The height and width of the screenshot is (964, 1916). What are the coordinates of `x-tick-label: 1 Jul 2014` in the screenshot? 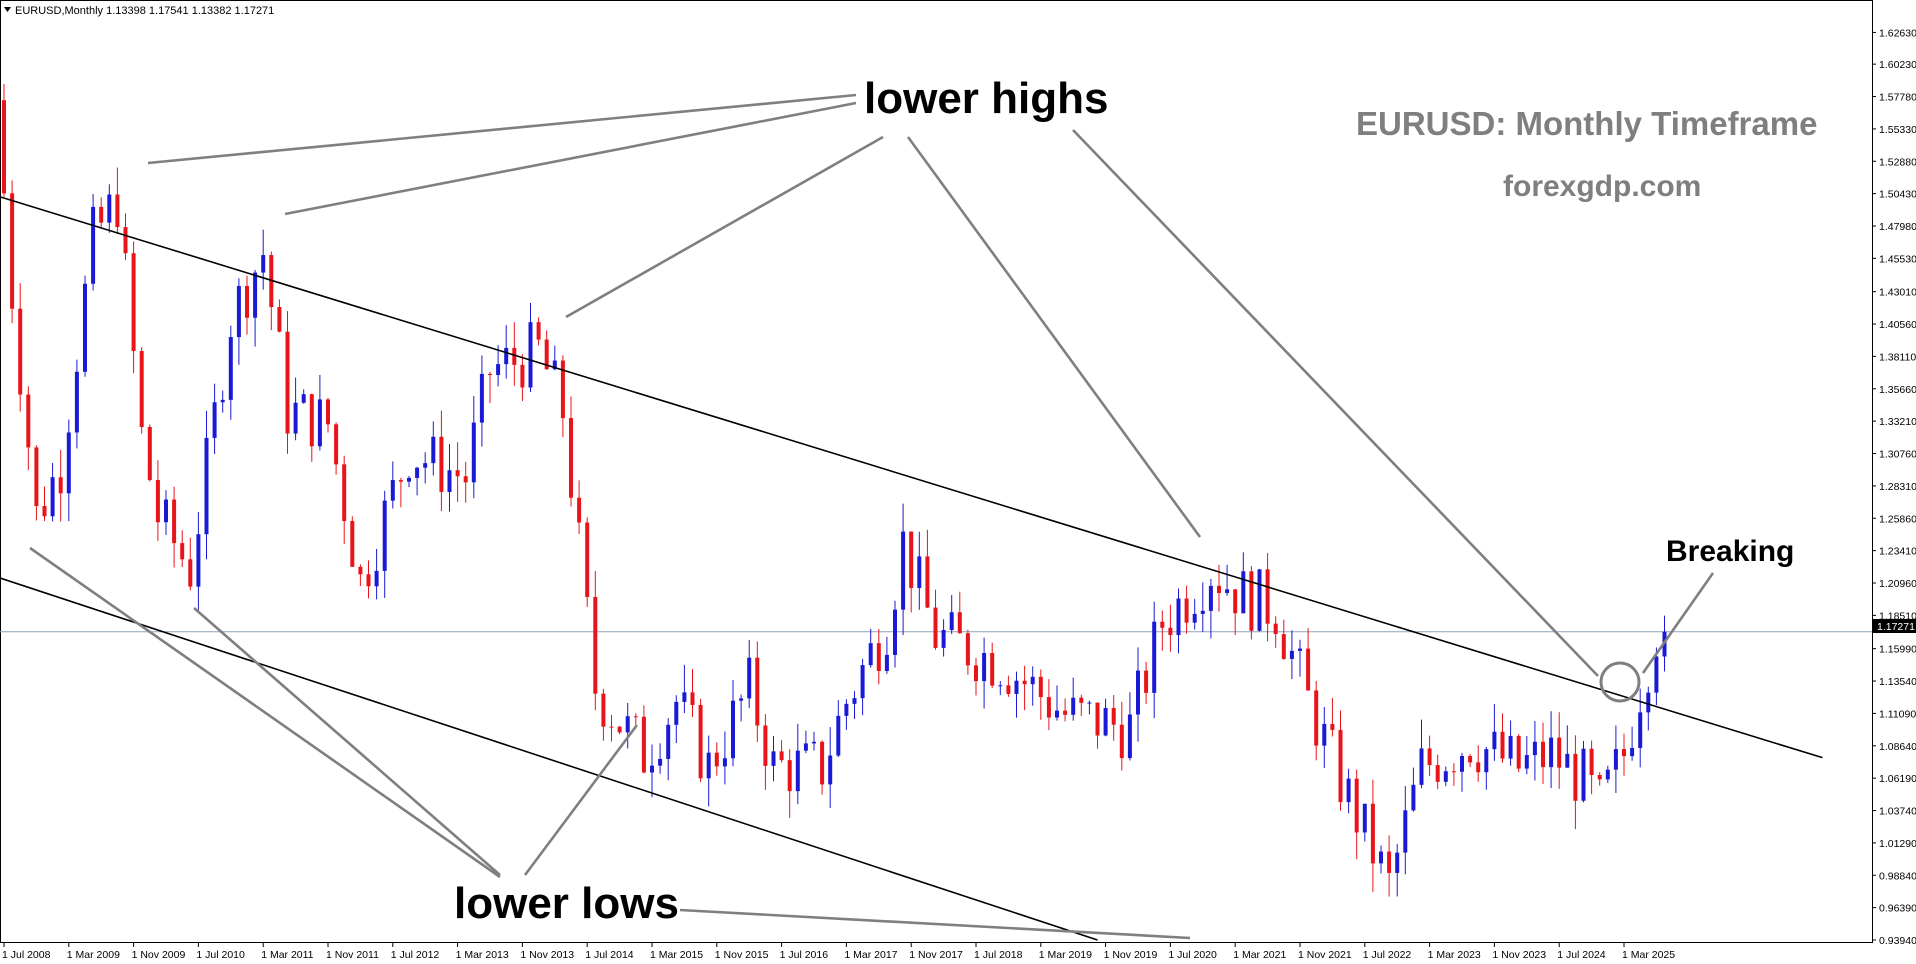 It's located at (609, 955).